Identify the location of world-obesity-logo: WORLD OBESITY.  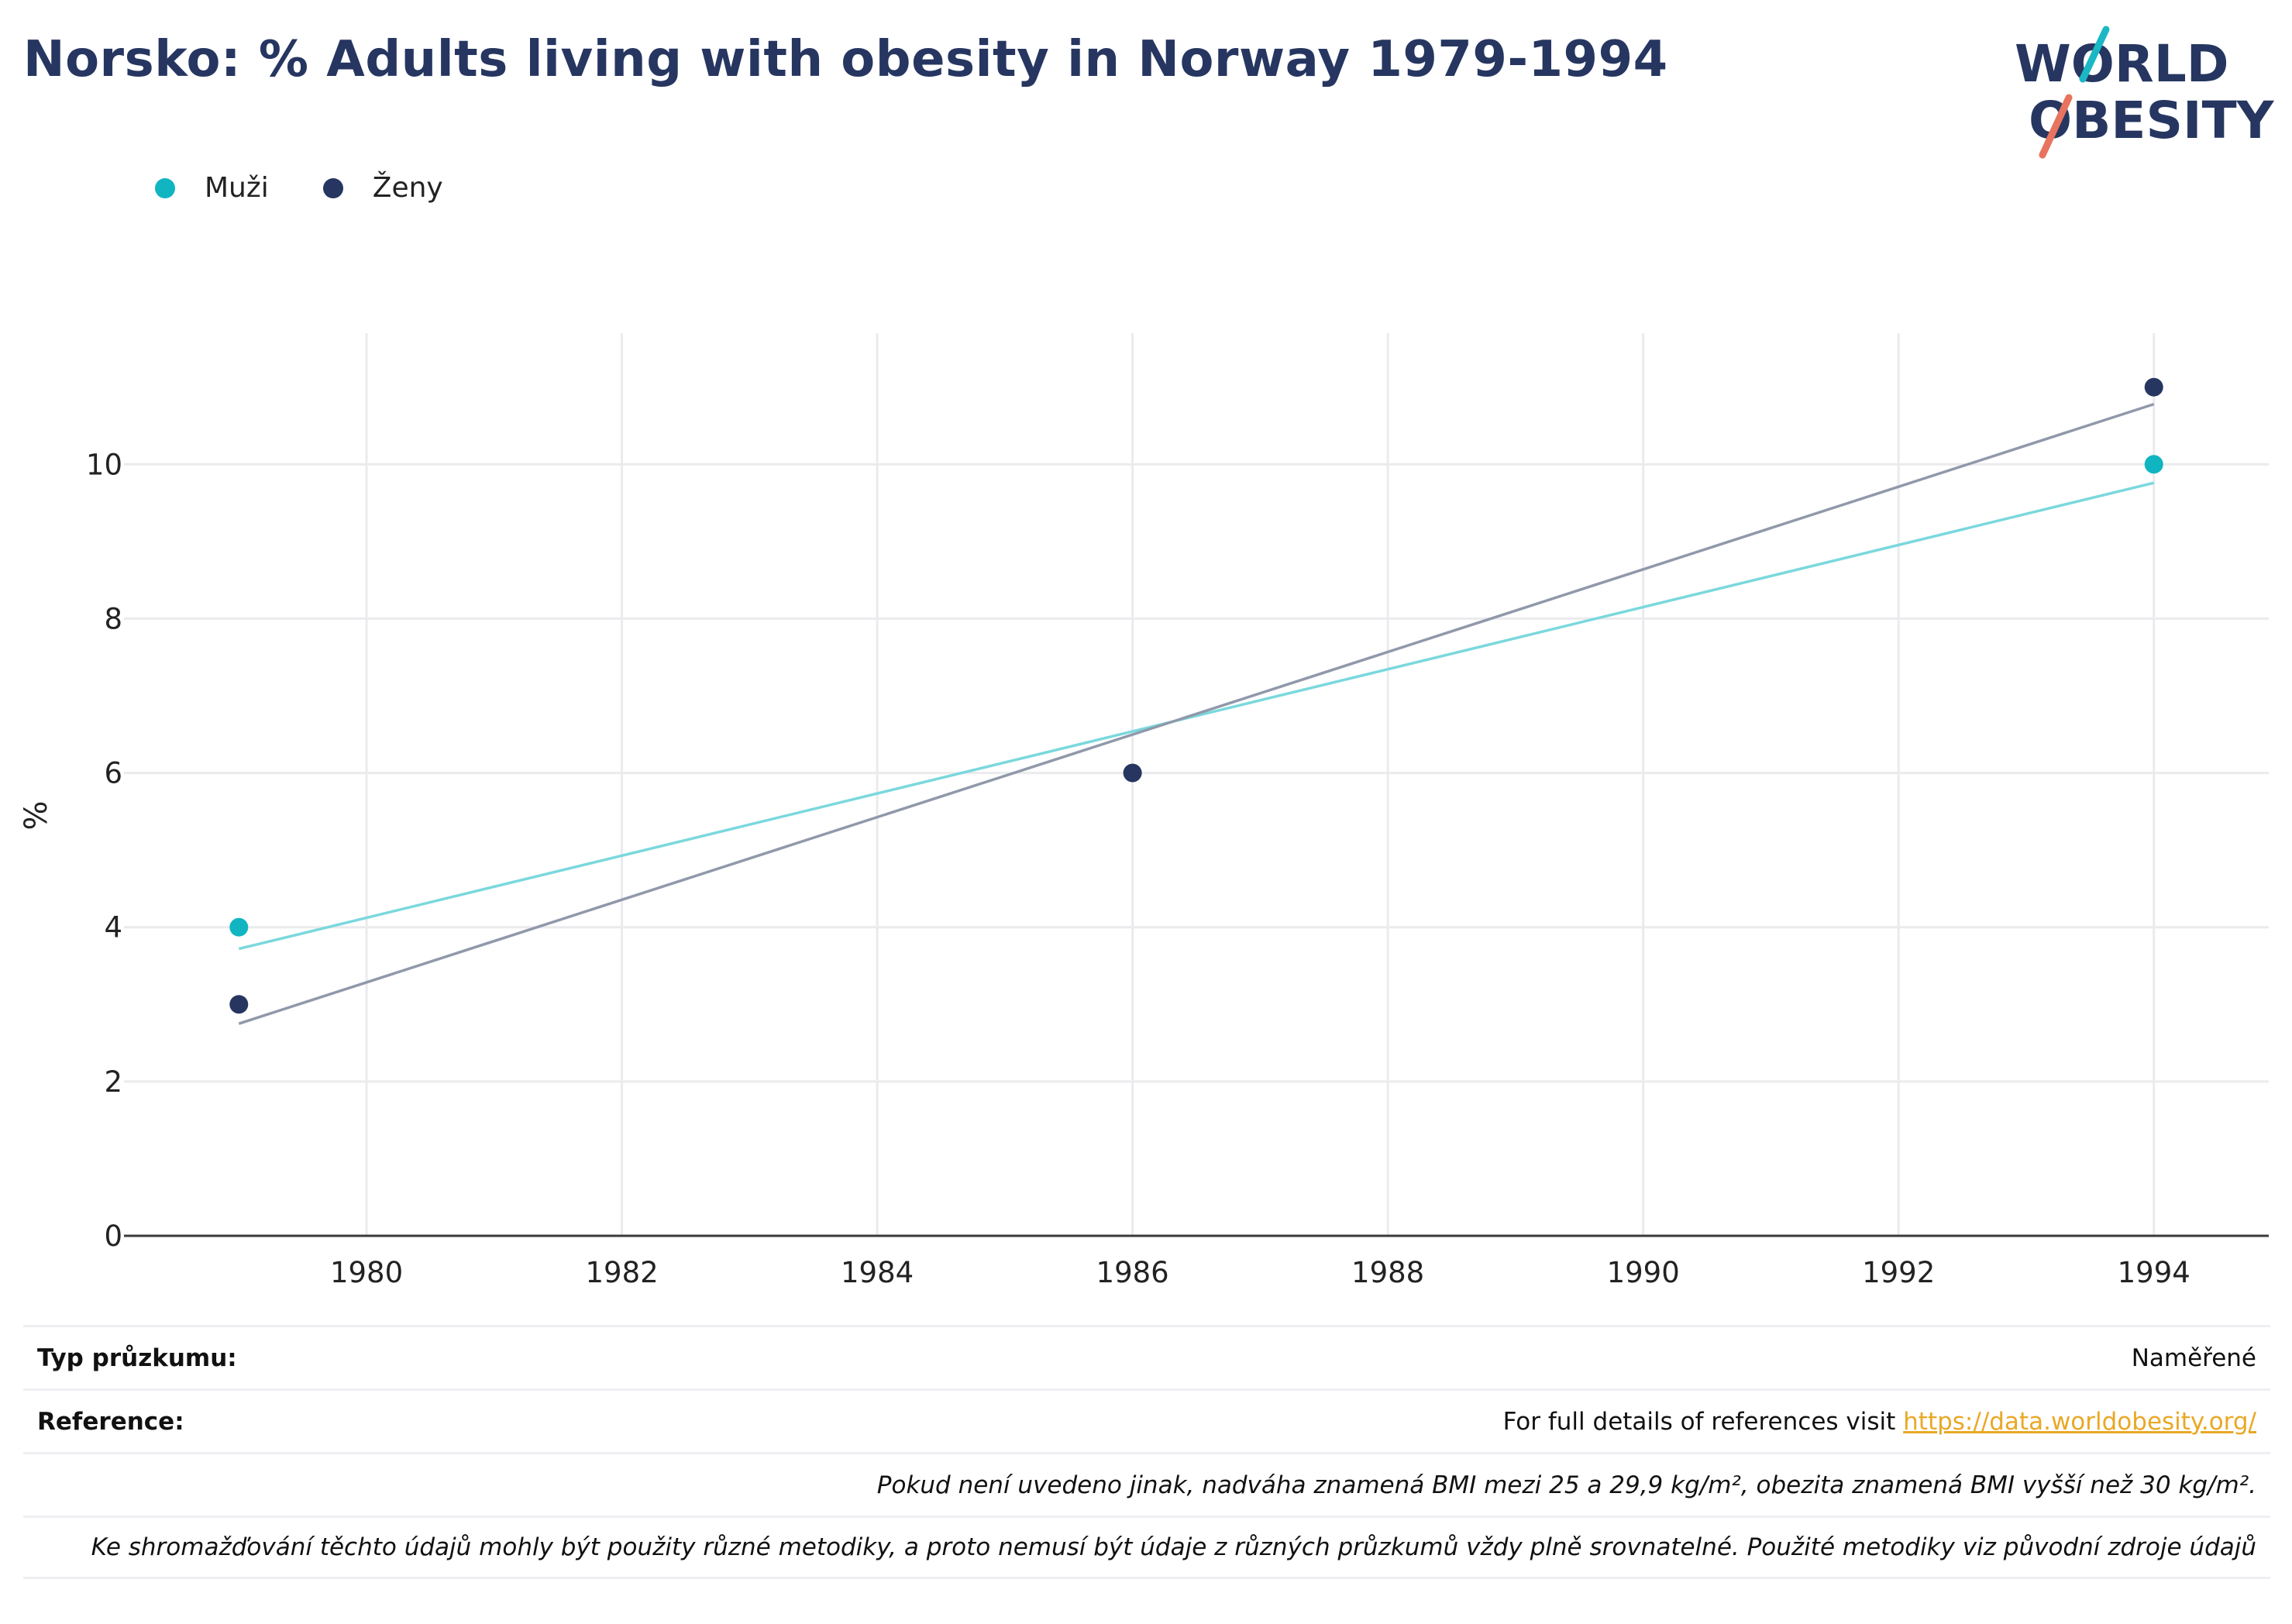
(2145, 92).